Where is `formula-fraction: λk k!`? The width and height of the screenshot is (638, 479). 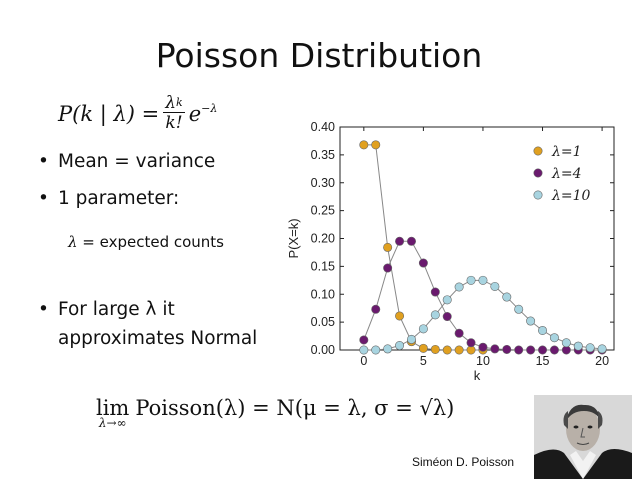 formula-fraction: λk k! is located at coordinates (174, 113).